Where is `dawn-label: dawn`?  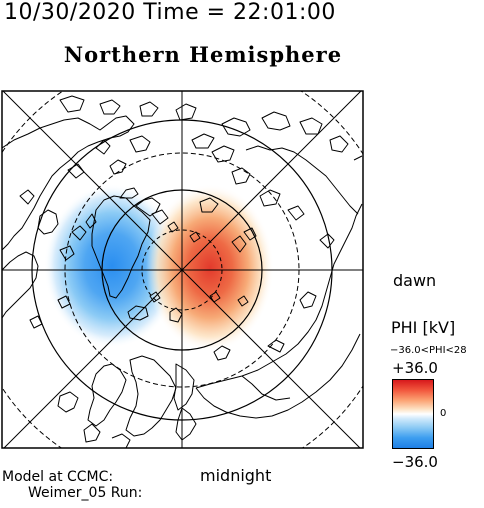 dawn-label: dawn is located at coordinates (415, 280).